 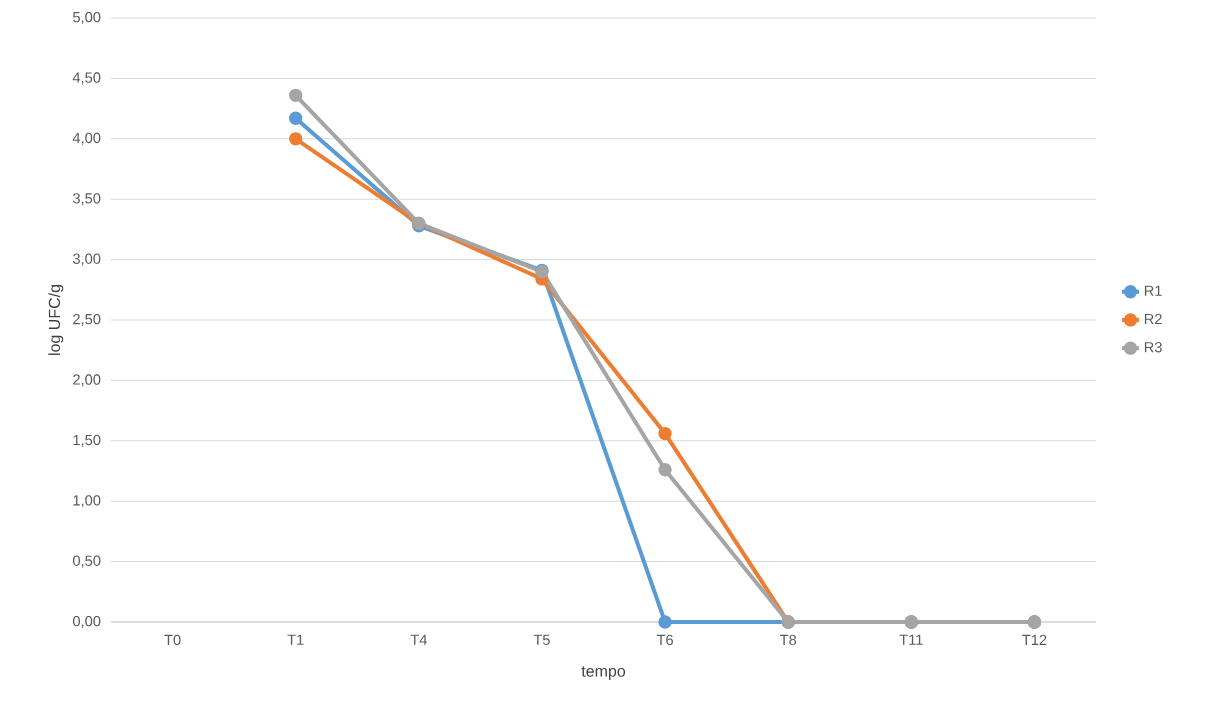 What do you see at coordinates (295, 639) in the screenshot?
I see `x-tick-label: T1` at bounding box center [295, 639].